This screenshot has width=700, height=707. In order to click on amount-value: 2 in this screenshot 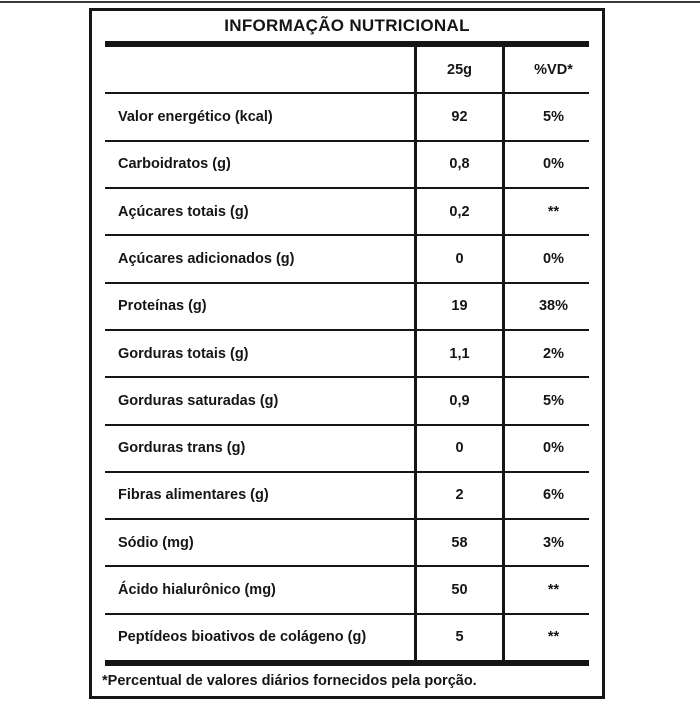, I will do `click(458, 495)`.